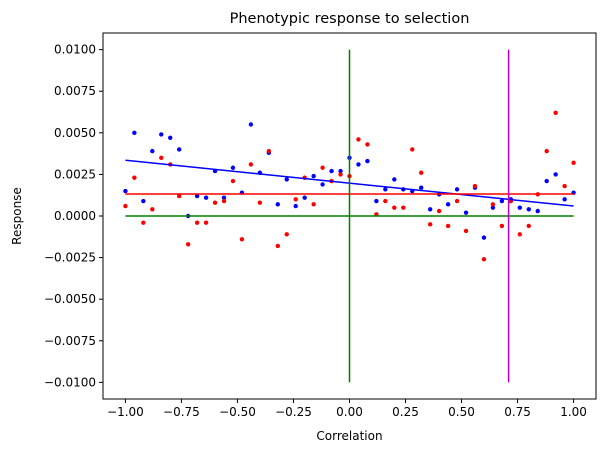 The width and height of the screenshot is (608, 453). What do you see at coordinates (181, 412) in the screenshot?
I see `x-tick-label-1: −0.75` at bounding box center [181, 412].